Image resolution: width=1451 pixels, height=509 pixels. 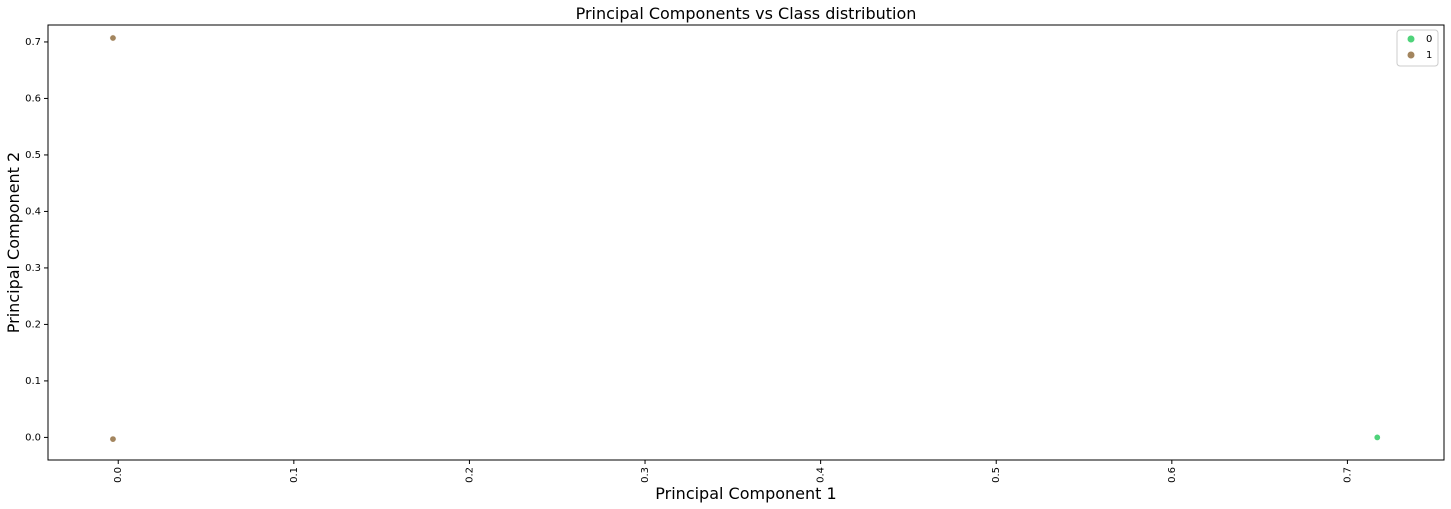 What do you see at coordinates (745, 493) in the screenshot?
I see `x-axis-label: Principal Component 1` at bounding box center [745, 493].